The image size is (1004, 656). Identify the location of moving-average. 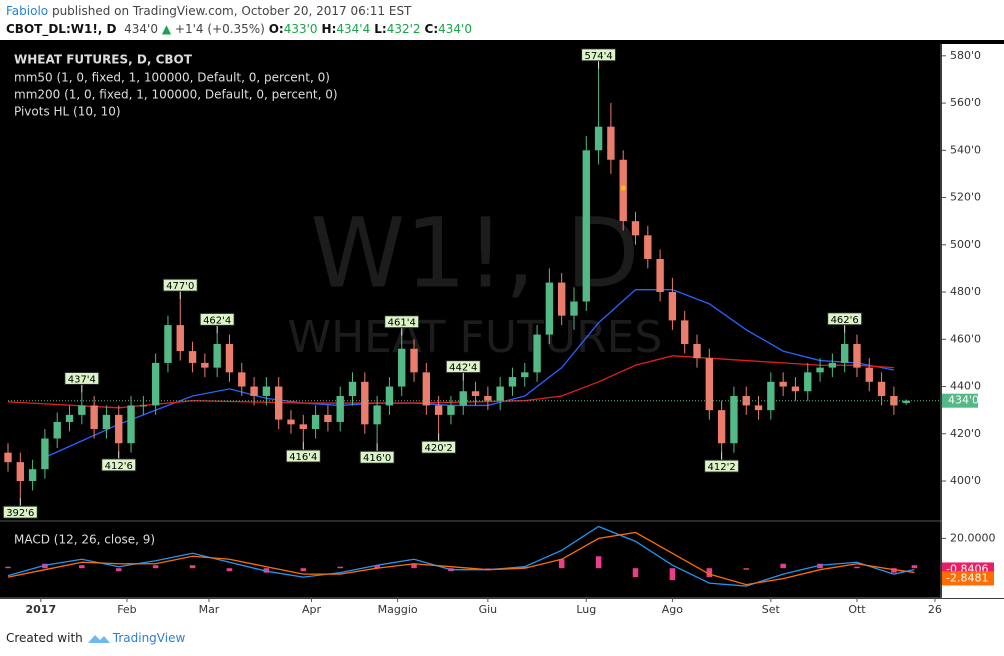
(450, 382).